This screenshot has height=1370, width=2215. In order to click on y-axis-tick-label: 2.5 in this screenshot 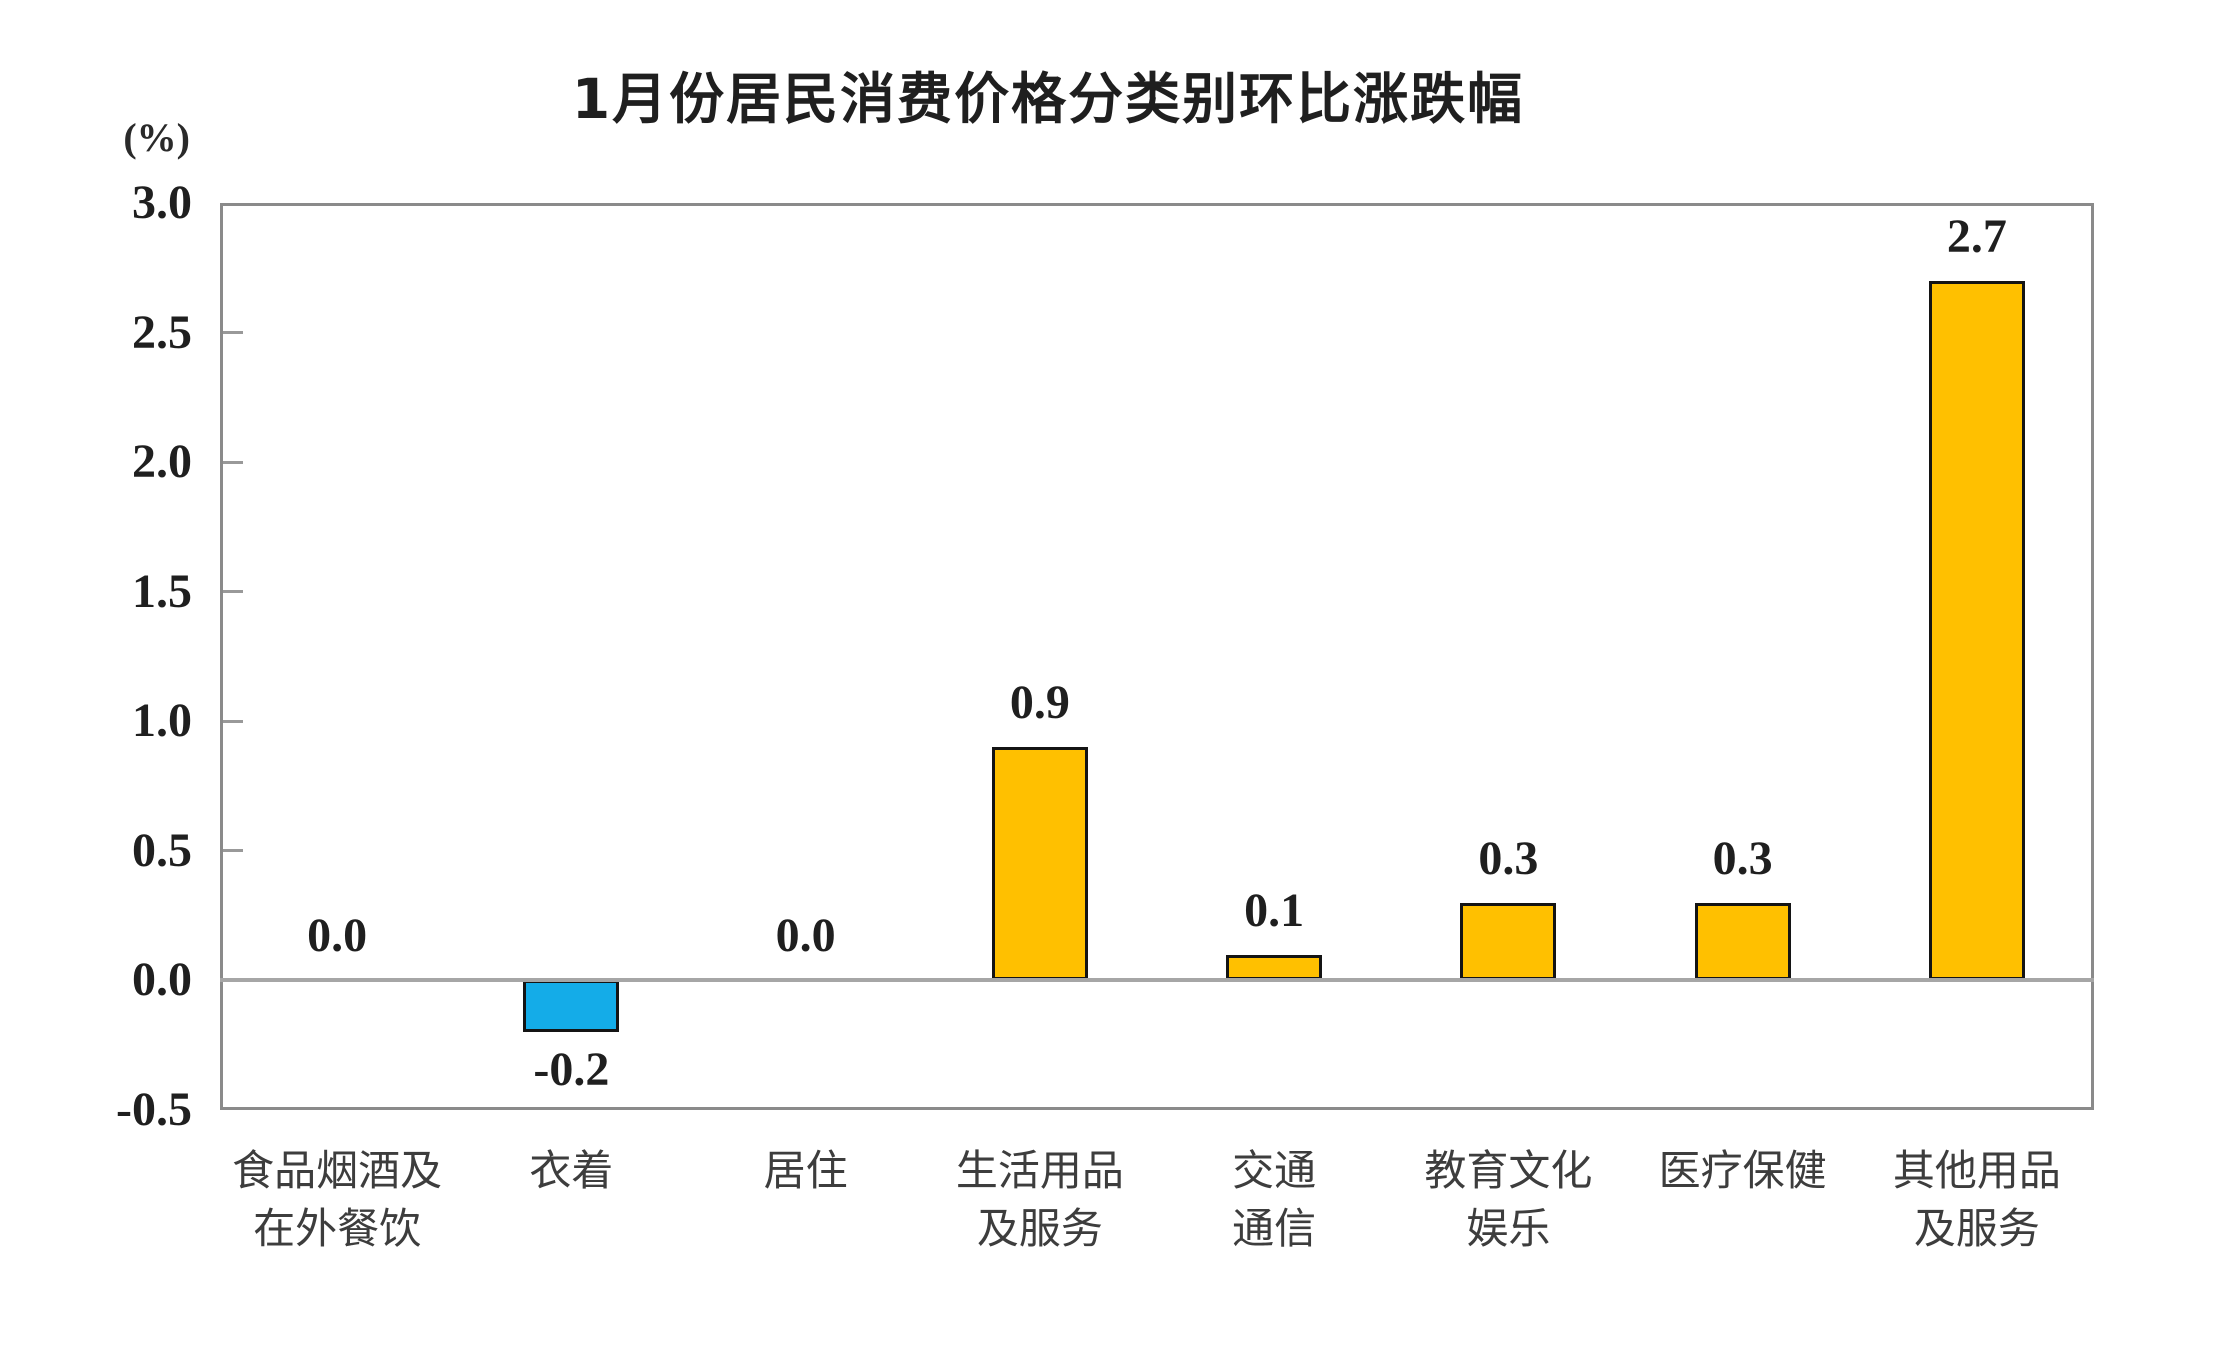, I will do `click(162, 332)`.